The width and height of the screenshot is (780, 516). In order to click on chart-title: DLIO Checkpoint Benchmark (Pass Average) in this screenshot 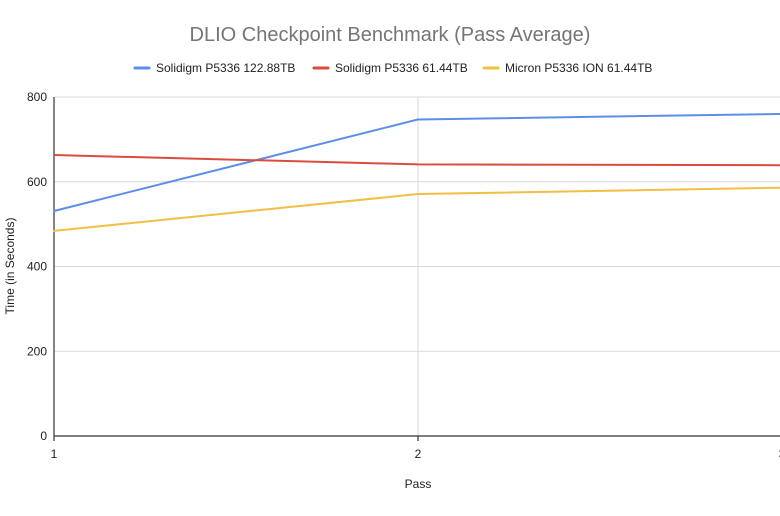, I will do `click(390, 35)`.